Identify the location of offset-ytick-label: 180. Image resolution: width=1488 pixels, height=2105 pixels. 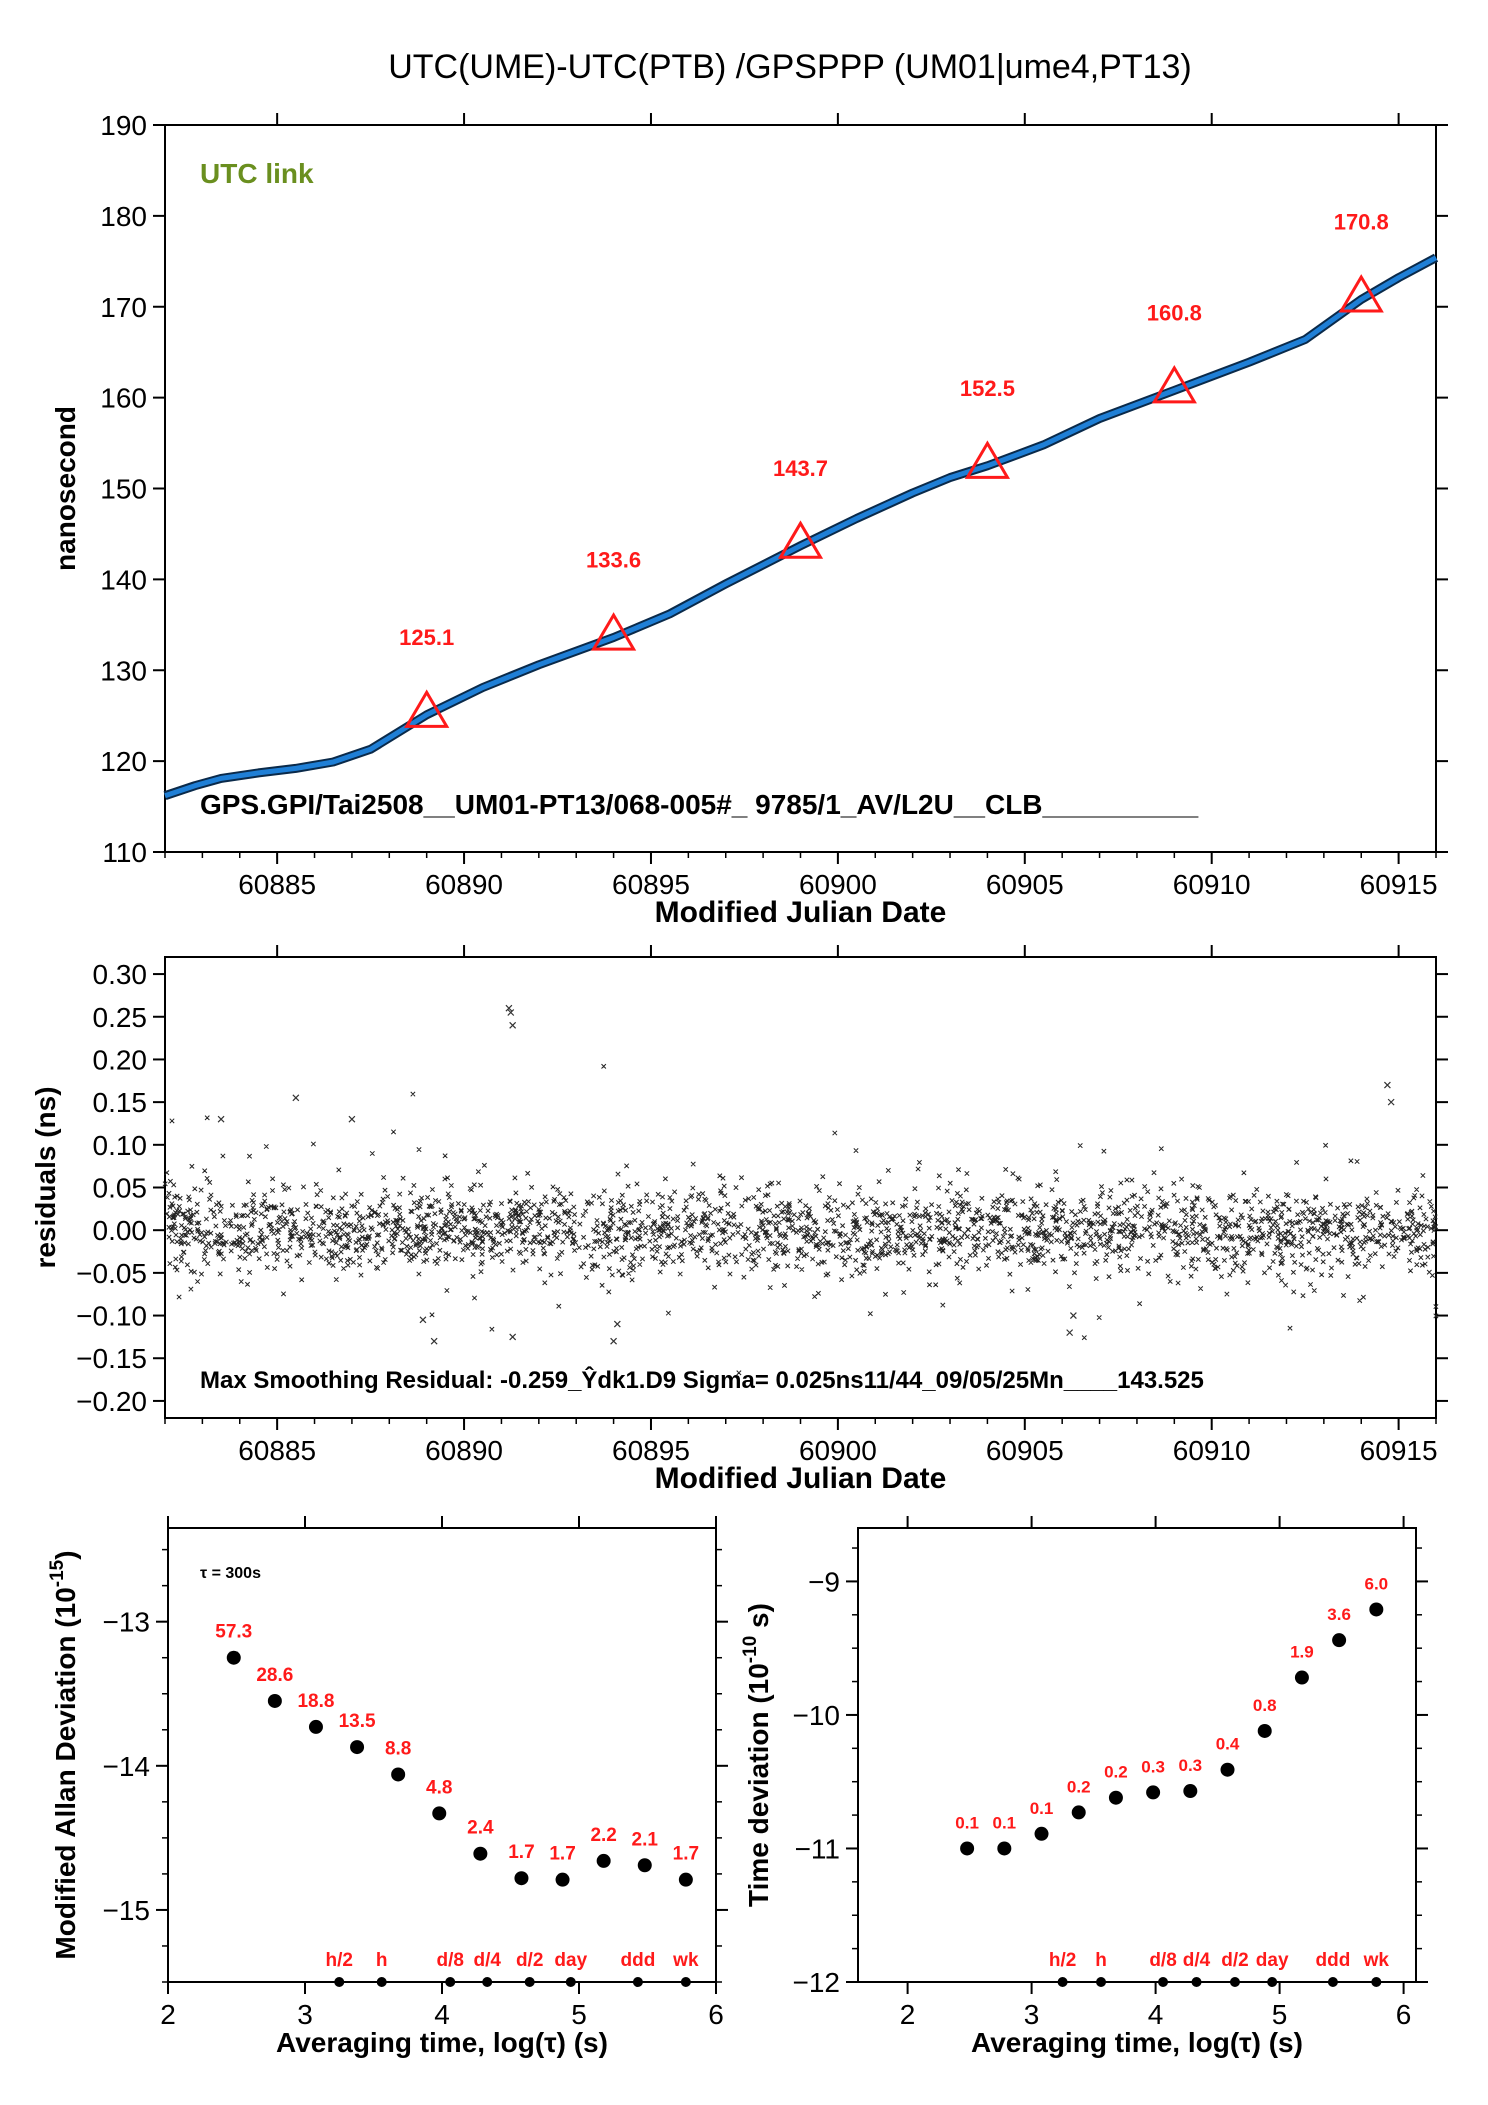
(123, 216).